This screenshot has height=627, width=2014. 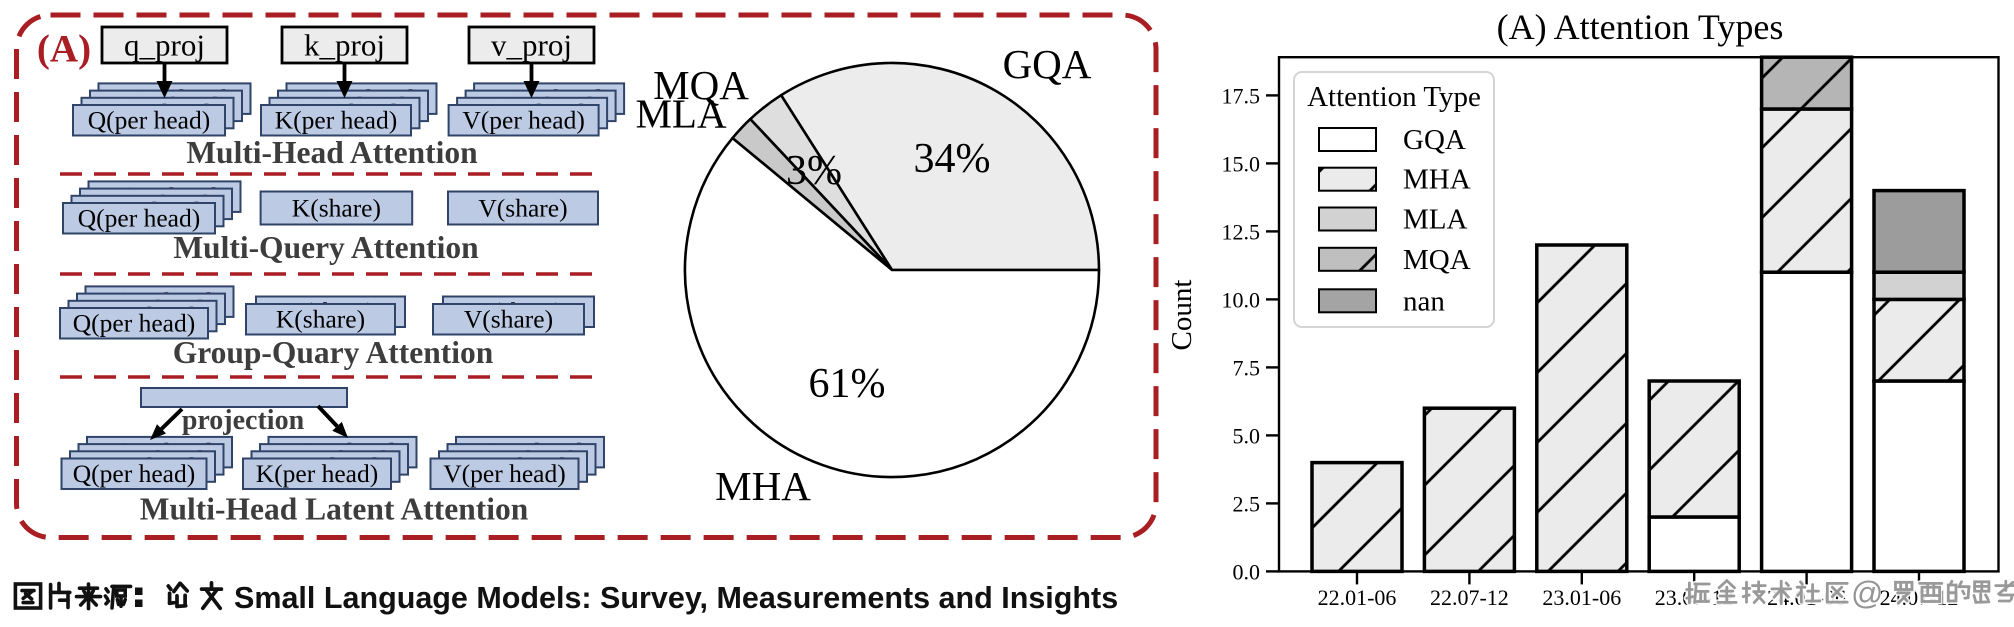 What do you see at coordinates (531, 45) in the screenshot?
I see `svg-text: v_proj` at bounding box center [531, 45].